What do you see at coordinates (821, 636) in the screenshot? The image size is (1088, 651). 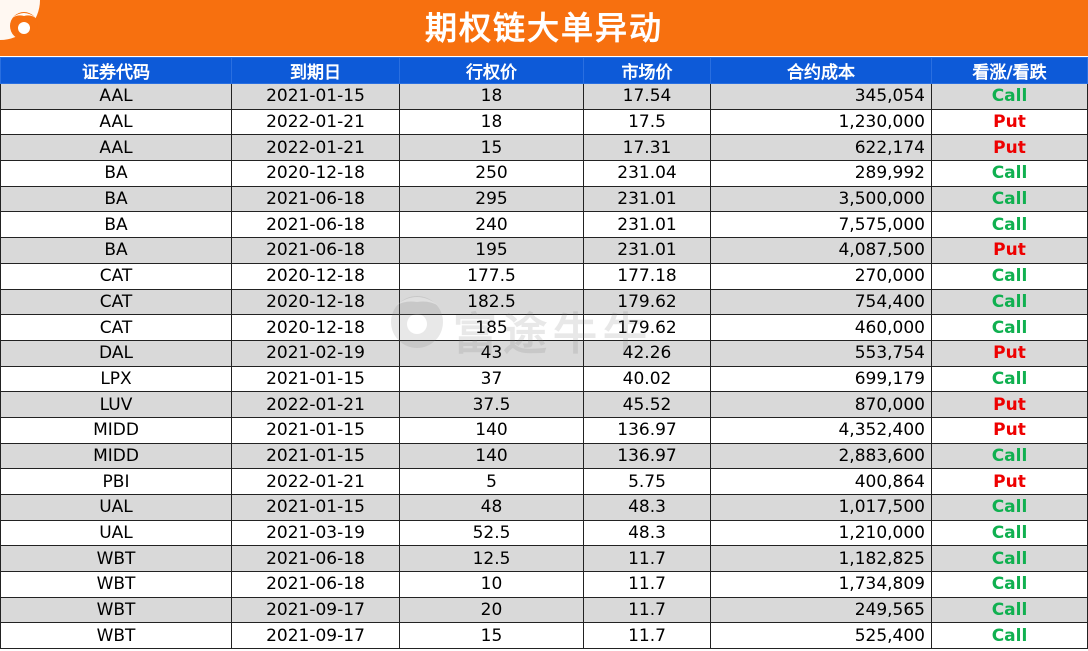 I see `contract-cost-cell: 525,400` at bounding box center [821, 636].